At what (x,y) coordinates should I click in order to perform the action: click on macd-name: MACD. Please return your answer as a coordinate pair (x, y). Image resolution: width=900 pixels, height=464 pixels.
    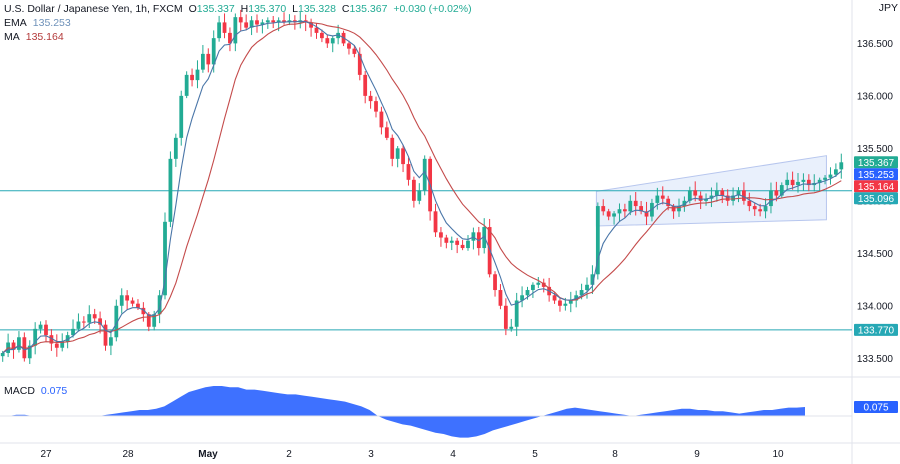
    Looking at the image, I should click on (19, 391).